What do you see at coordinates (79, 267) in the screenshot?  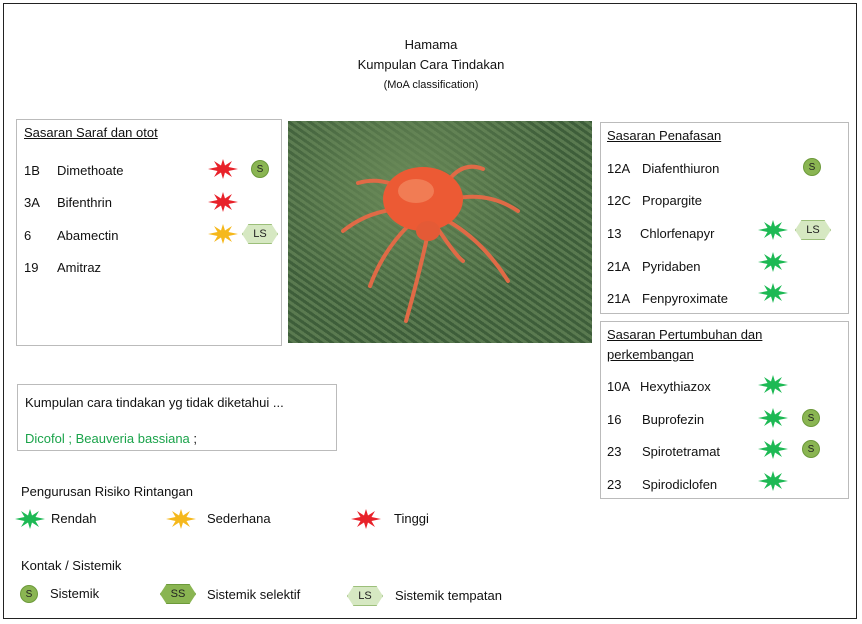 I see `active-ingredient: Amitraz` at bounding box center [79, 267].